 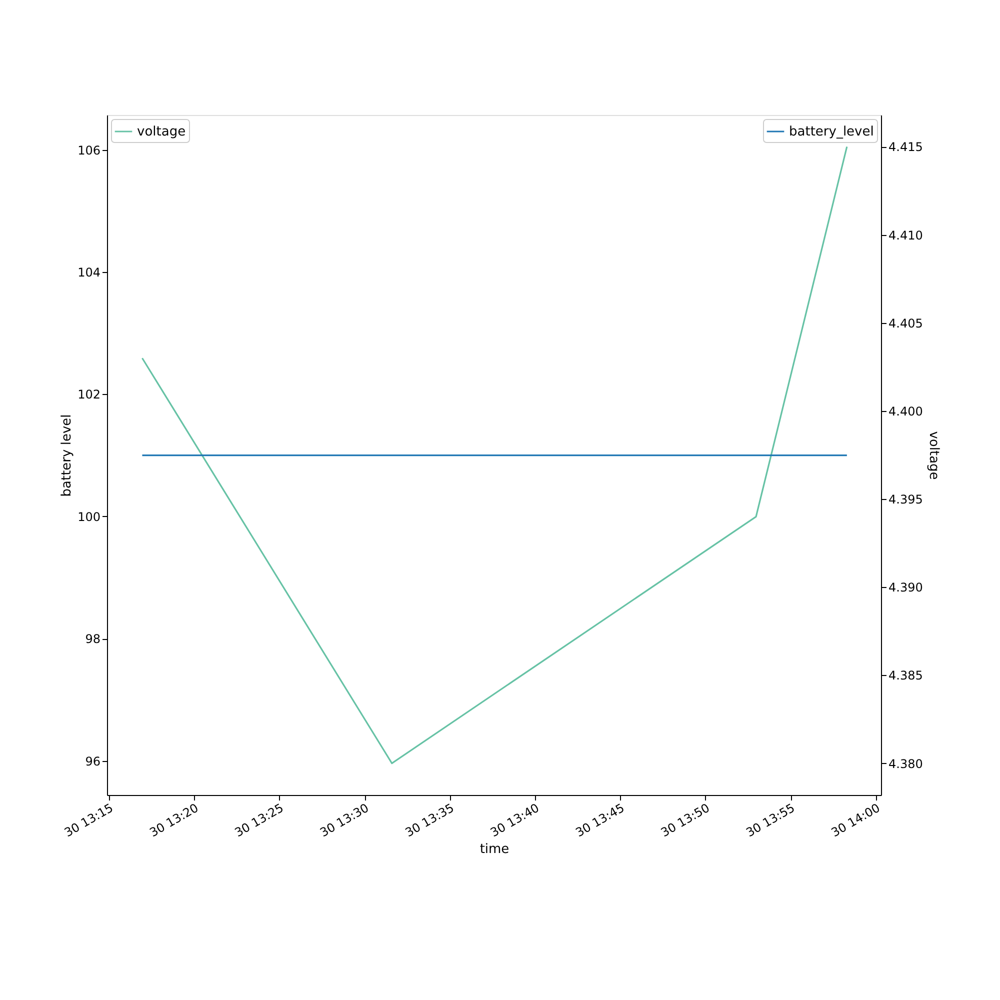 I want to click on y2-tick-label: 4.390, so click(x=905, y=587).